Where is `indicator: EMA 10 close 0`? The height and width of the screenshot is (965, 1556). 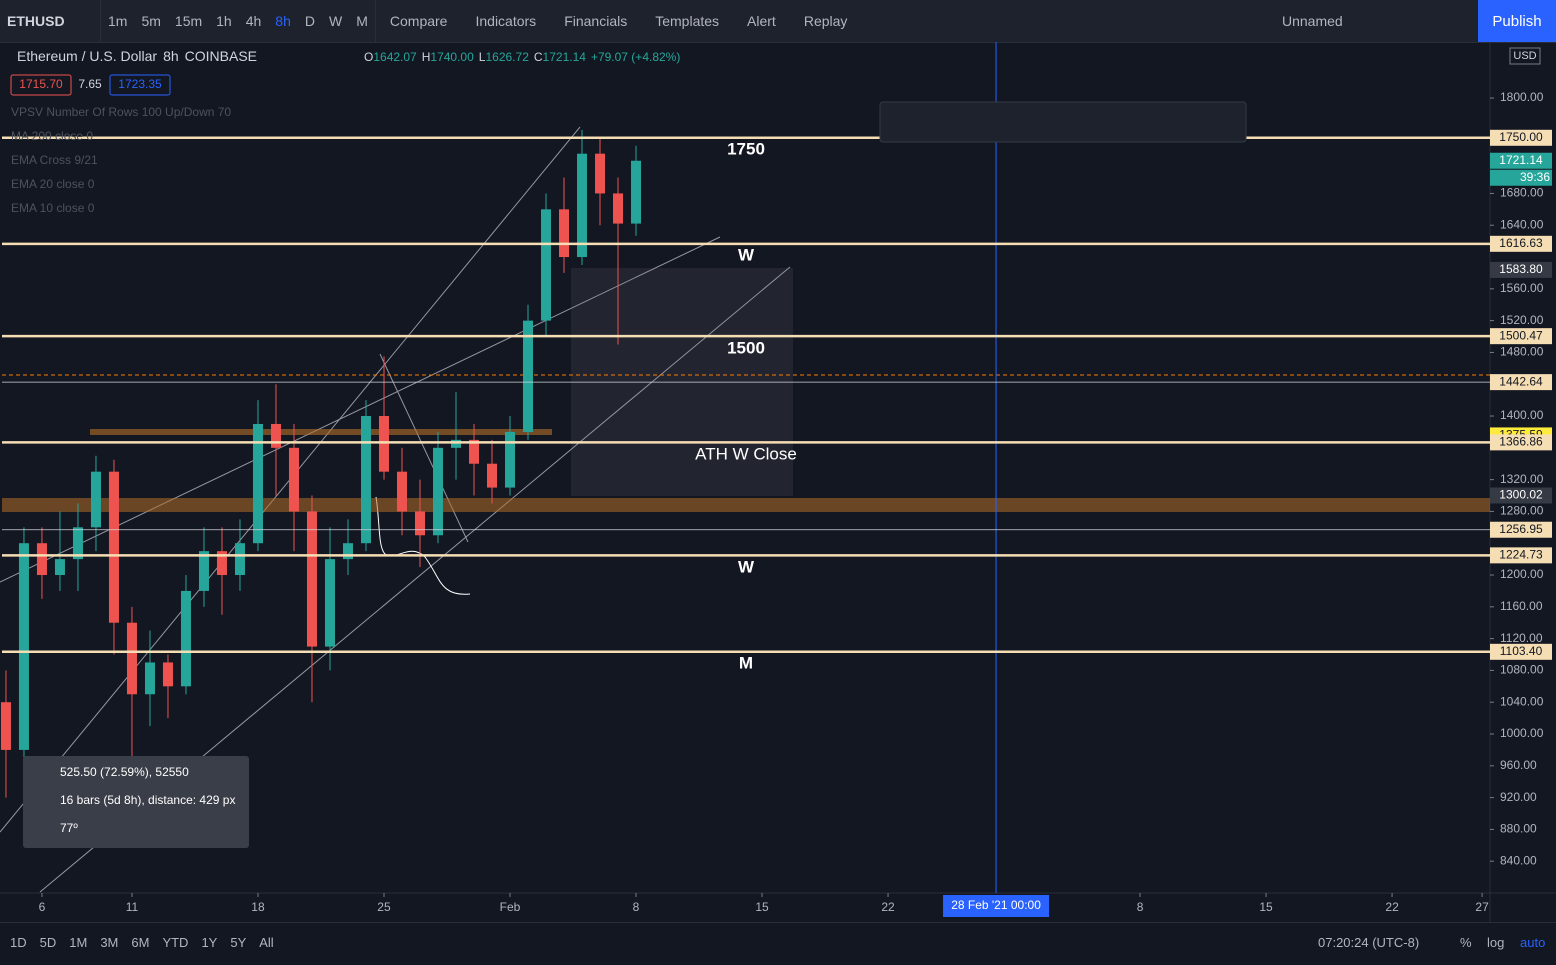 indicator: EMA 10 close 0 is located at coordinates (53, 208).